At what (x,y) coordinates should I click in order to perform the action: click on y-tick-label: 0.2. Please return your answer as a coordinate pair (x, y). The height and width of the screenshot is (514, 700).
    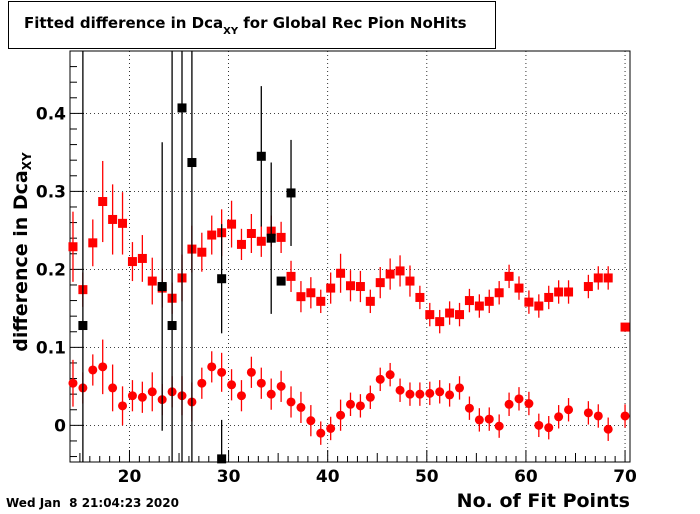
    Looking at the image, I should click on (51, 270).